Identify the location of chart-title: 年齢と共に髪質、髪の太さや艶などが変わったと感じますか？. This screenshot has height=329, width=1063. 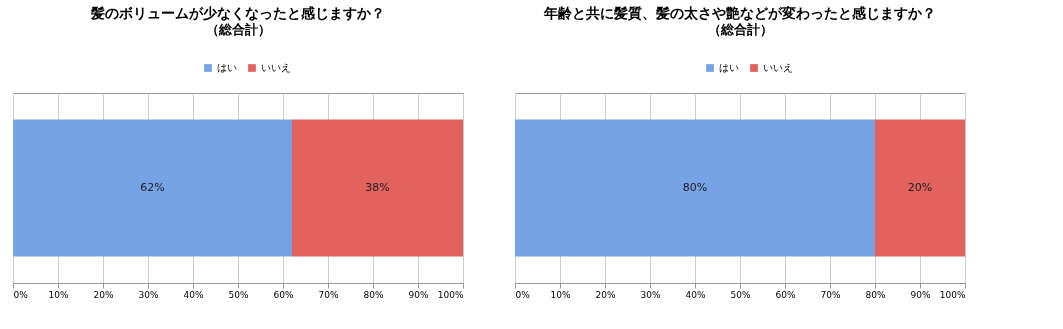
(739, 13).